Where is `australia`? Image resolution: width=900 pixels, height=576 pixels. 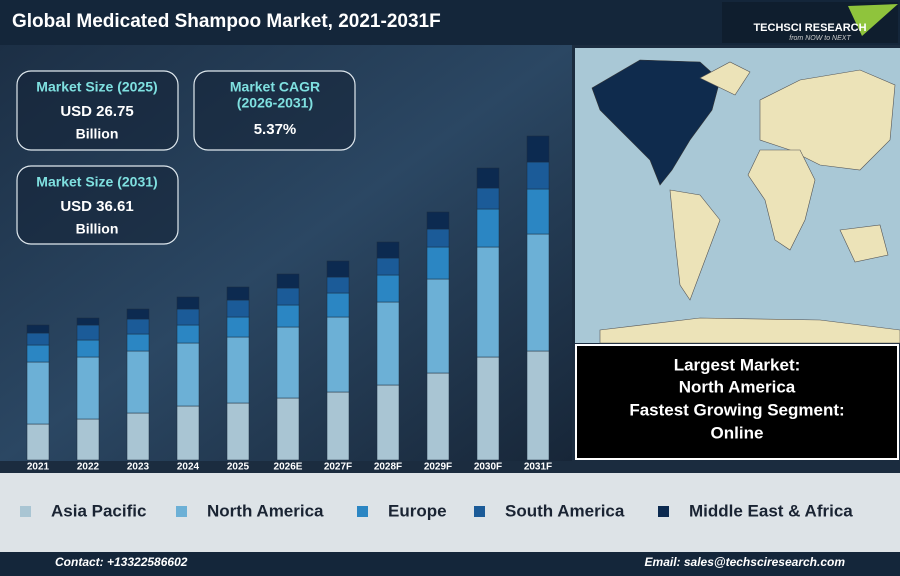
australia is located at coordinates (864, 243).